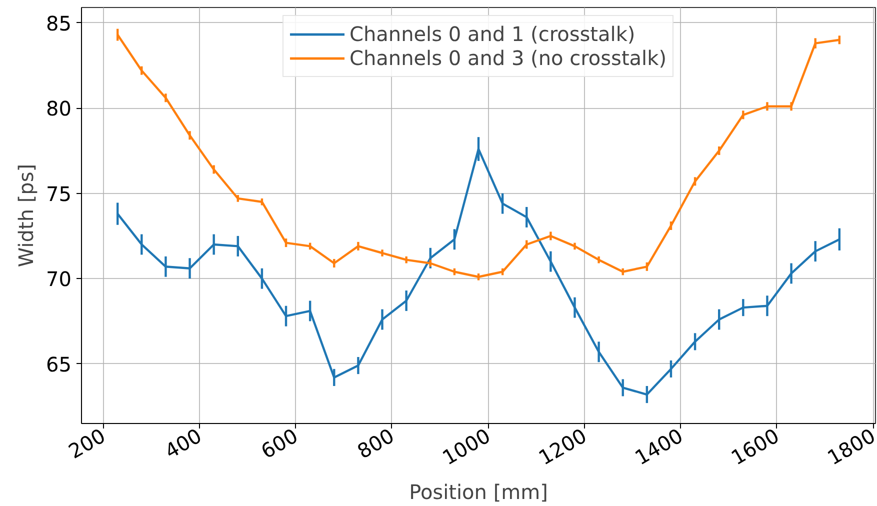  I want to click on x-tick-label: 400, so click(183, 444).